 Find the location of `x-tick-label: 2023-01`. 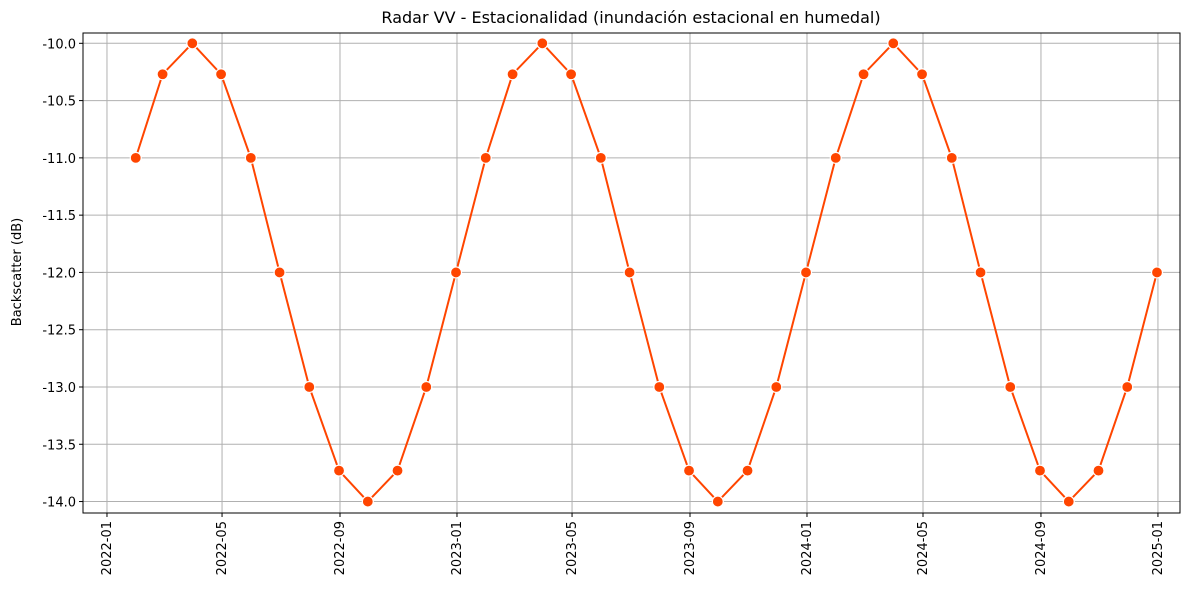

x-tick-label: 2023-01 is located at coordinates (457, 548).